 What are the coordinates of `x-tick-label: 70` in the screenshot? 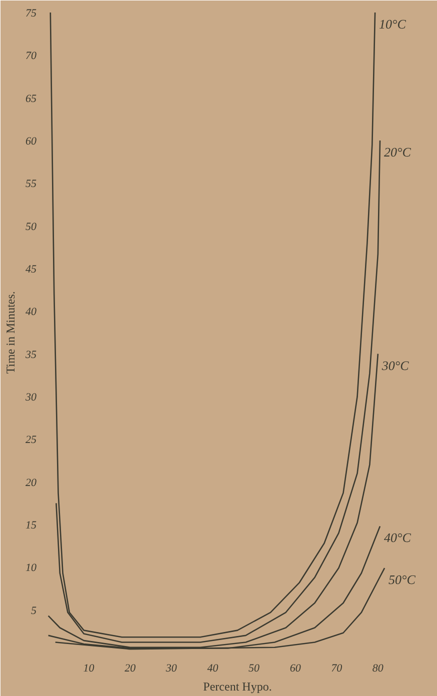 It's located at (337, 668).